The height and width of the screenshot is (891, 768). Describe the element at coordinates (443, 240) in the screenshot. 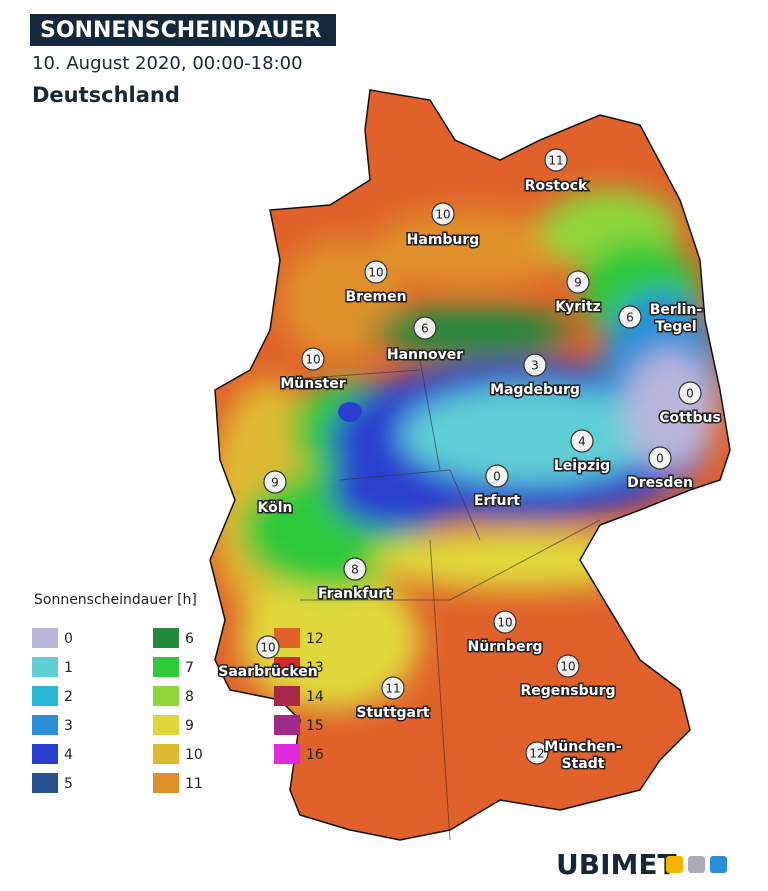

I see `city-name: Hamburg` at that location.